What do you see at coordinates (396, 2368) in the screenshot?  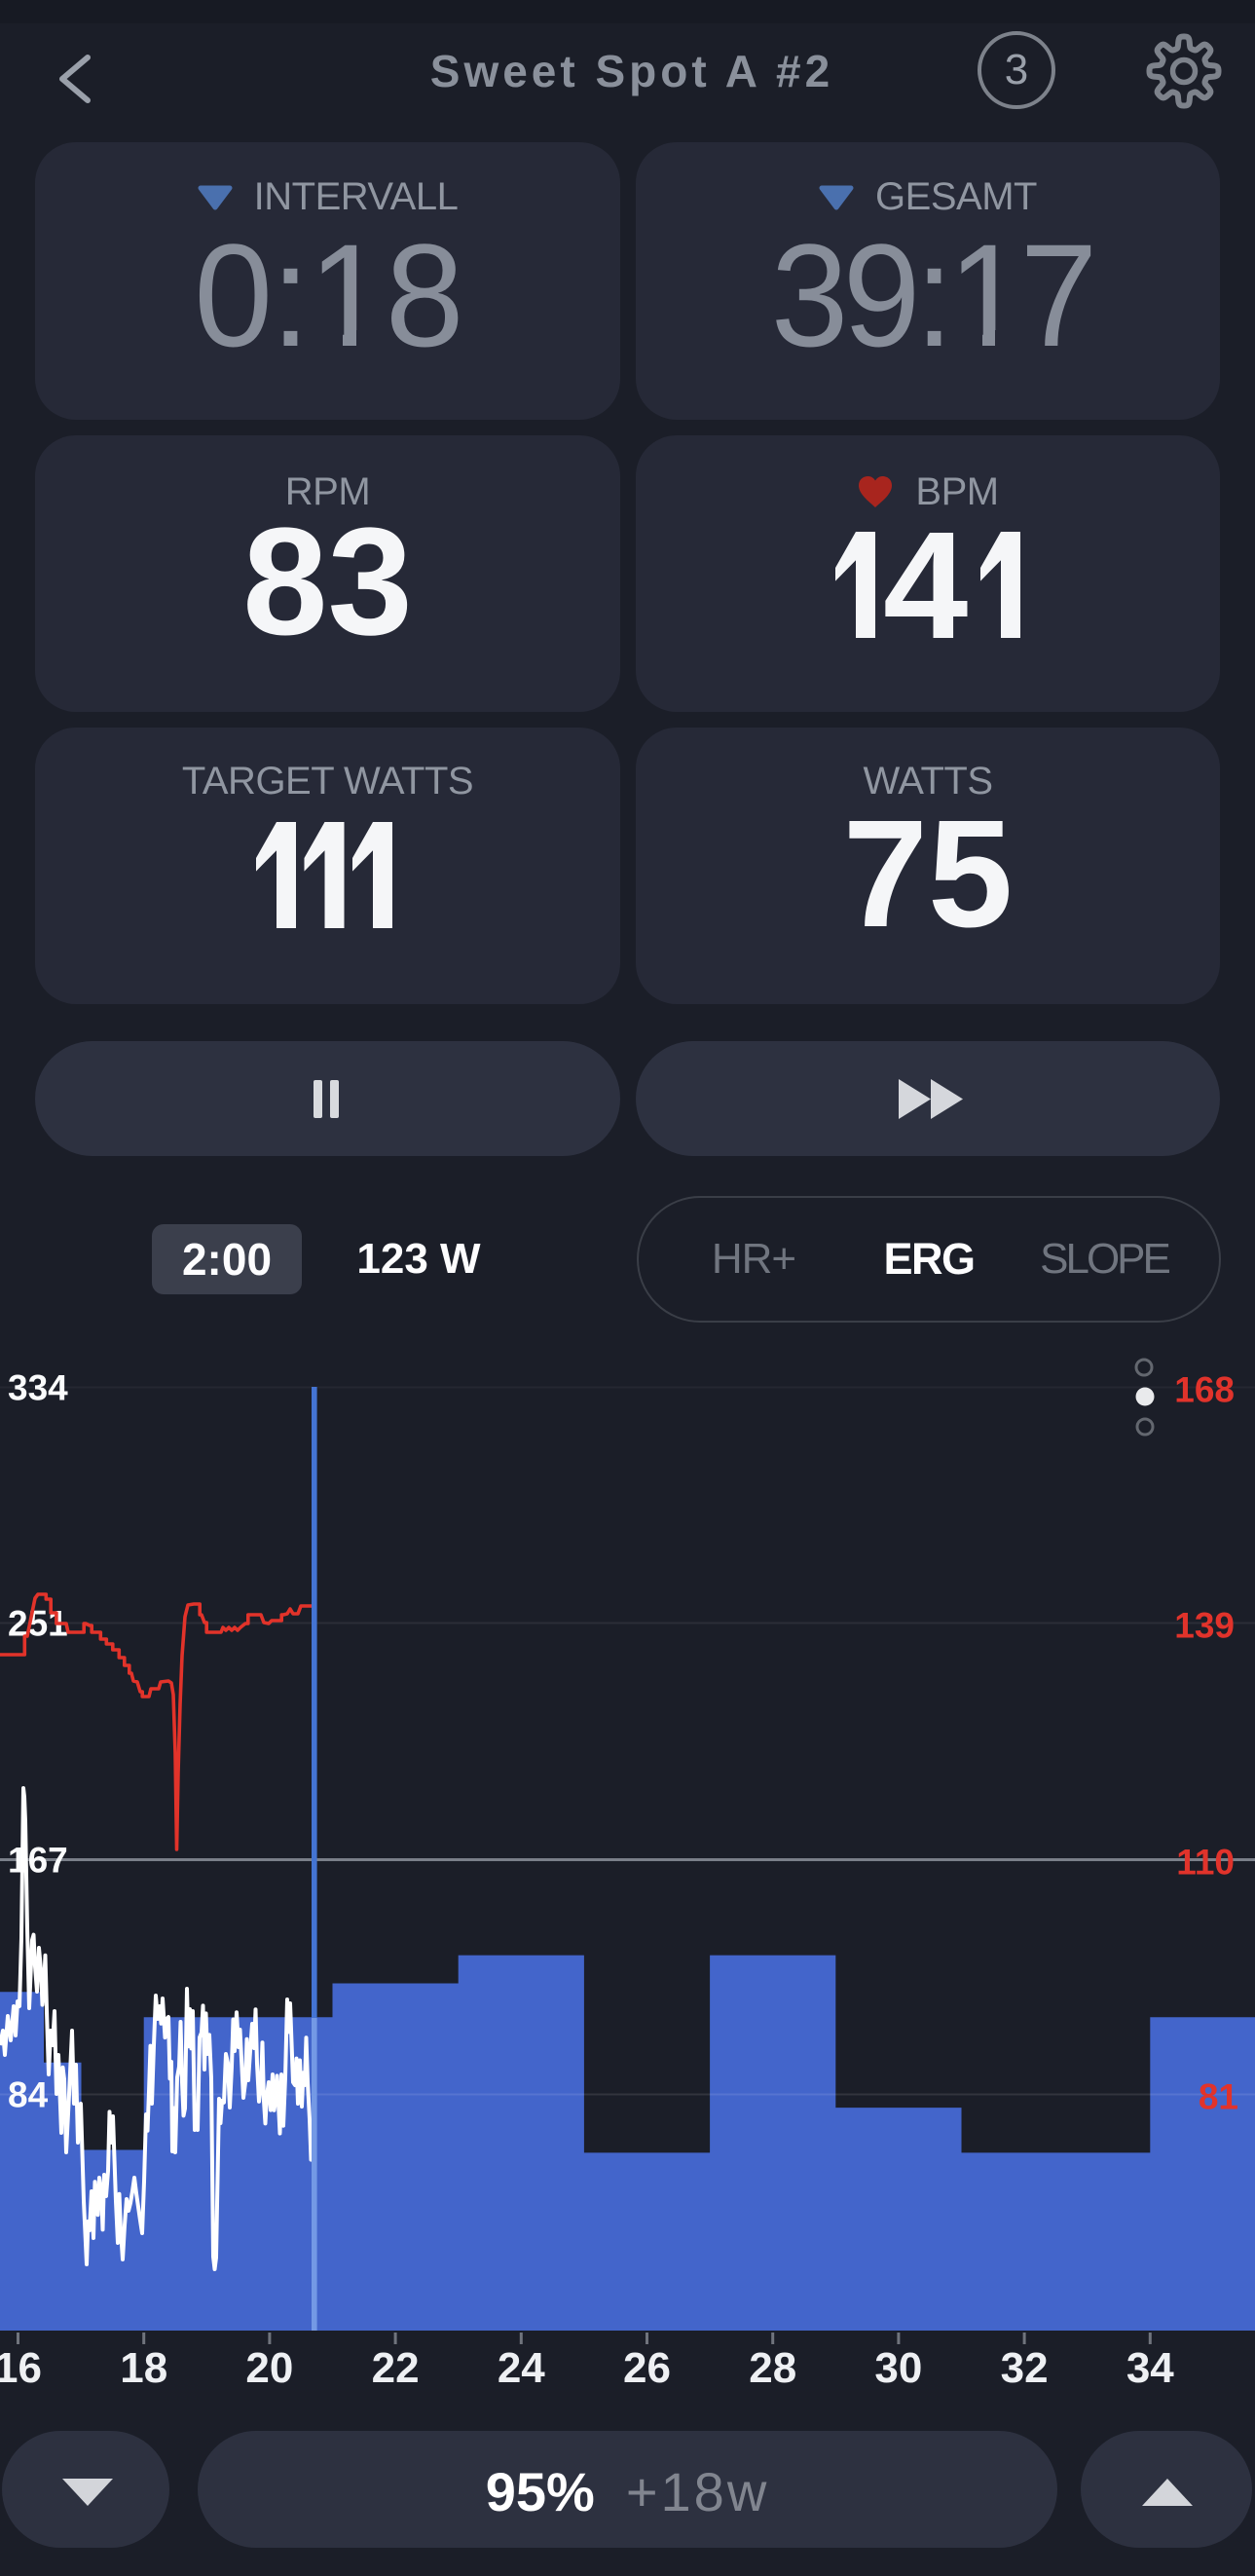 I see `svg-text: 22` at bounding box center [396, 2368].